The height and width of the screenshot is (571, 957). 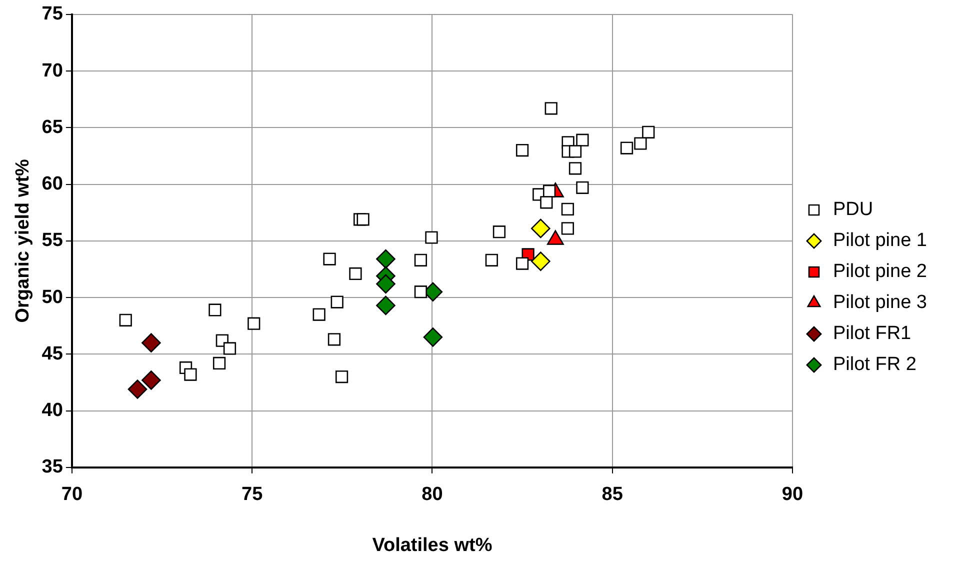 What do you see at coordinates (880, 303) in the screenshot?
I see `legend-label: Pilot pine 3` at bounding box center [880, 303].